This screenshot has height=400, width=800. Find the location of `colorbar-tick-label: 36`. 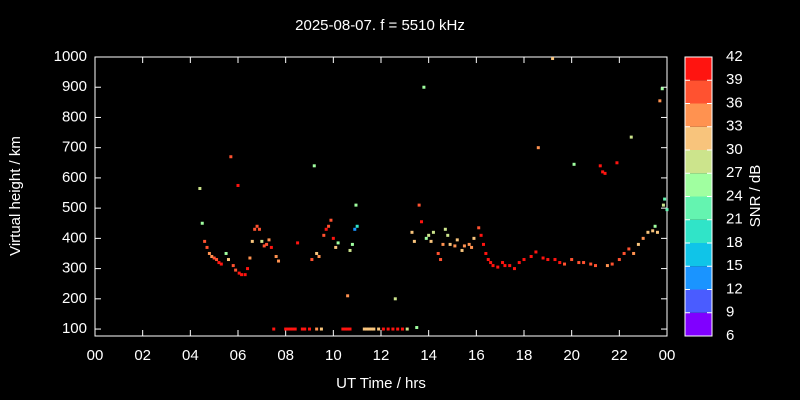

colorbar-tick-label: 36 is located at coordinates (734, 102).